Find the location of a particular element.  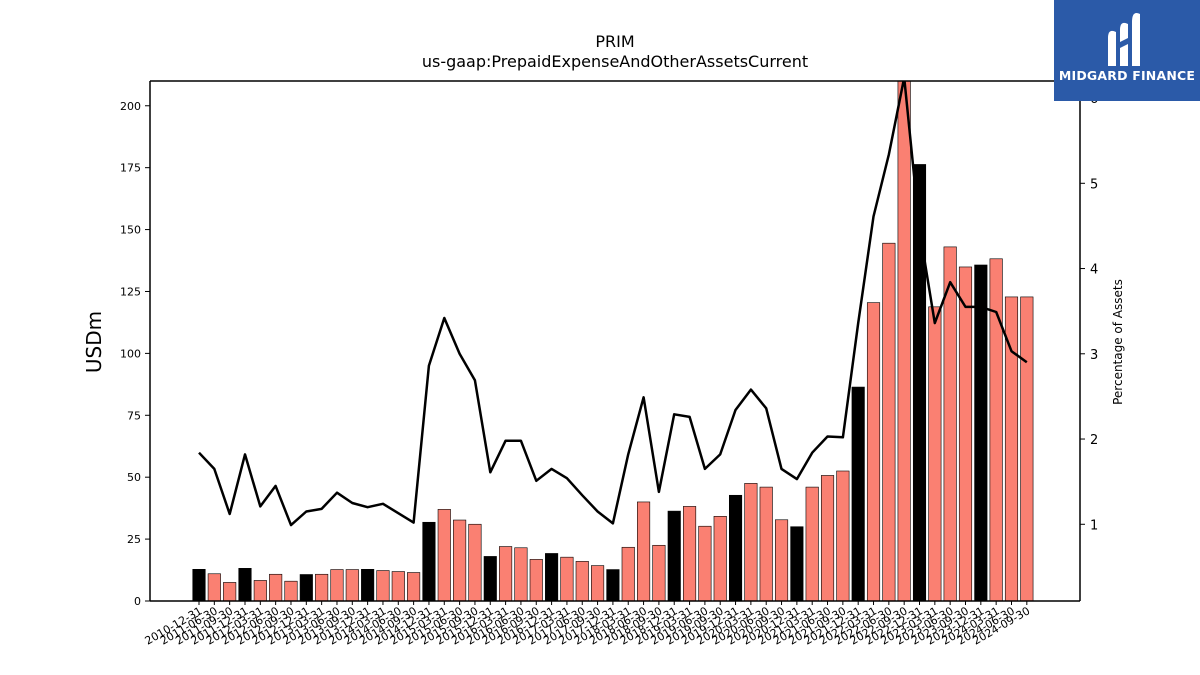

logo-mark-icon is located at coordinates (1124, 39).